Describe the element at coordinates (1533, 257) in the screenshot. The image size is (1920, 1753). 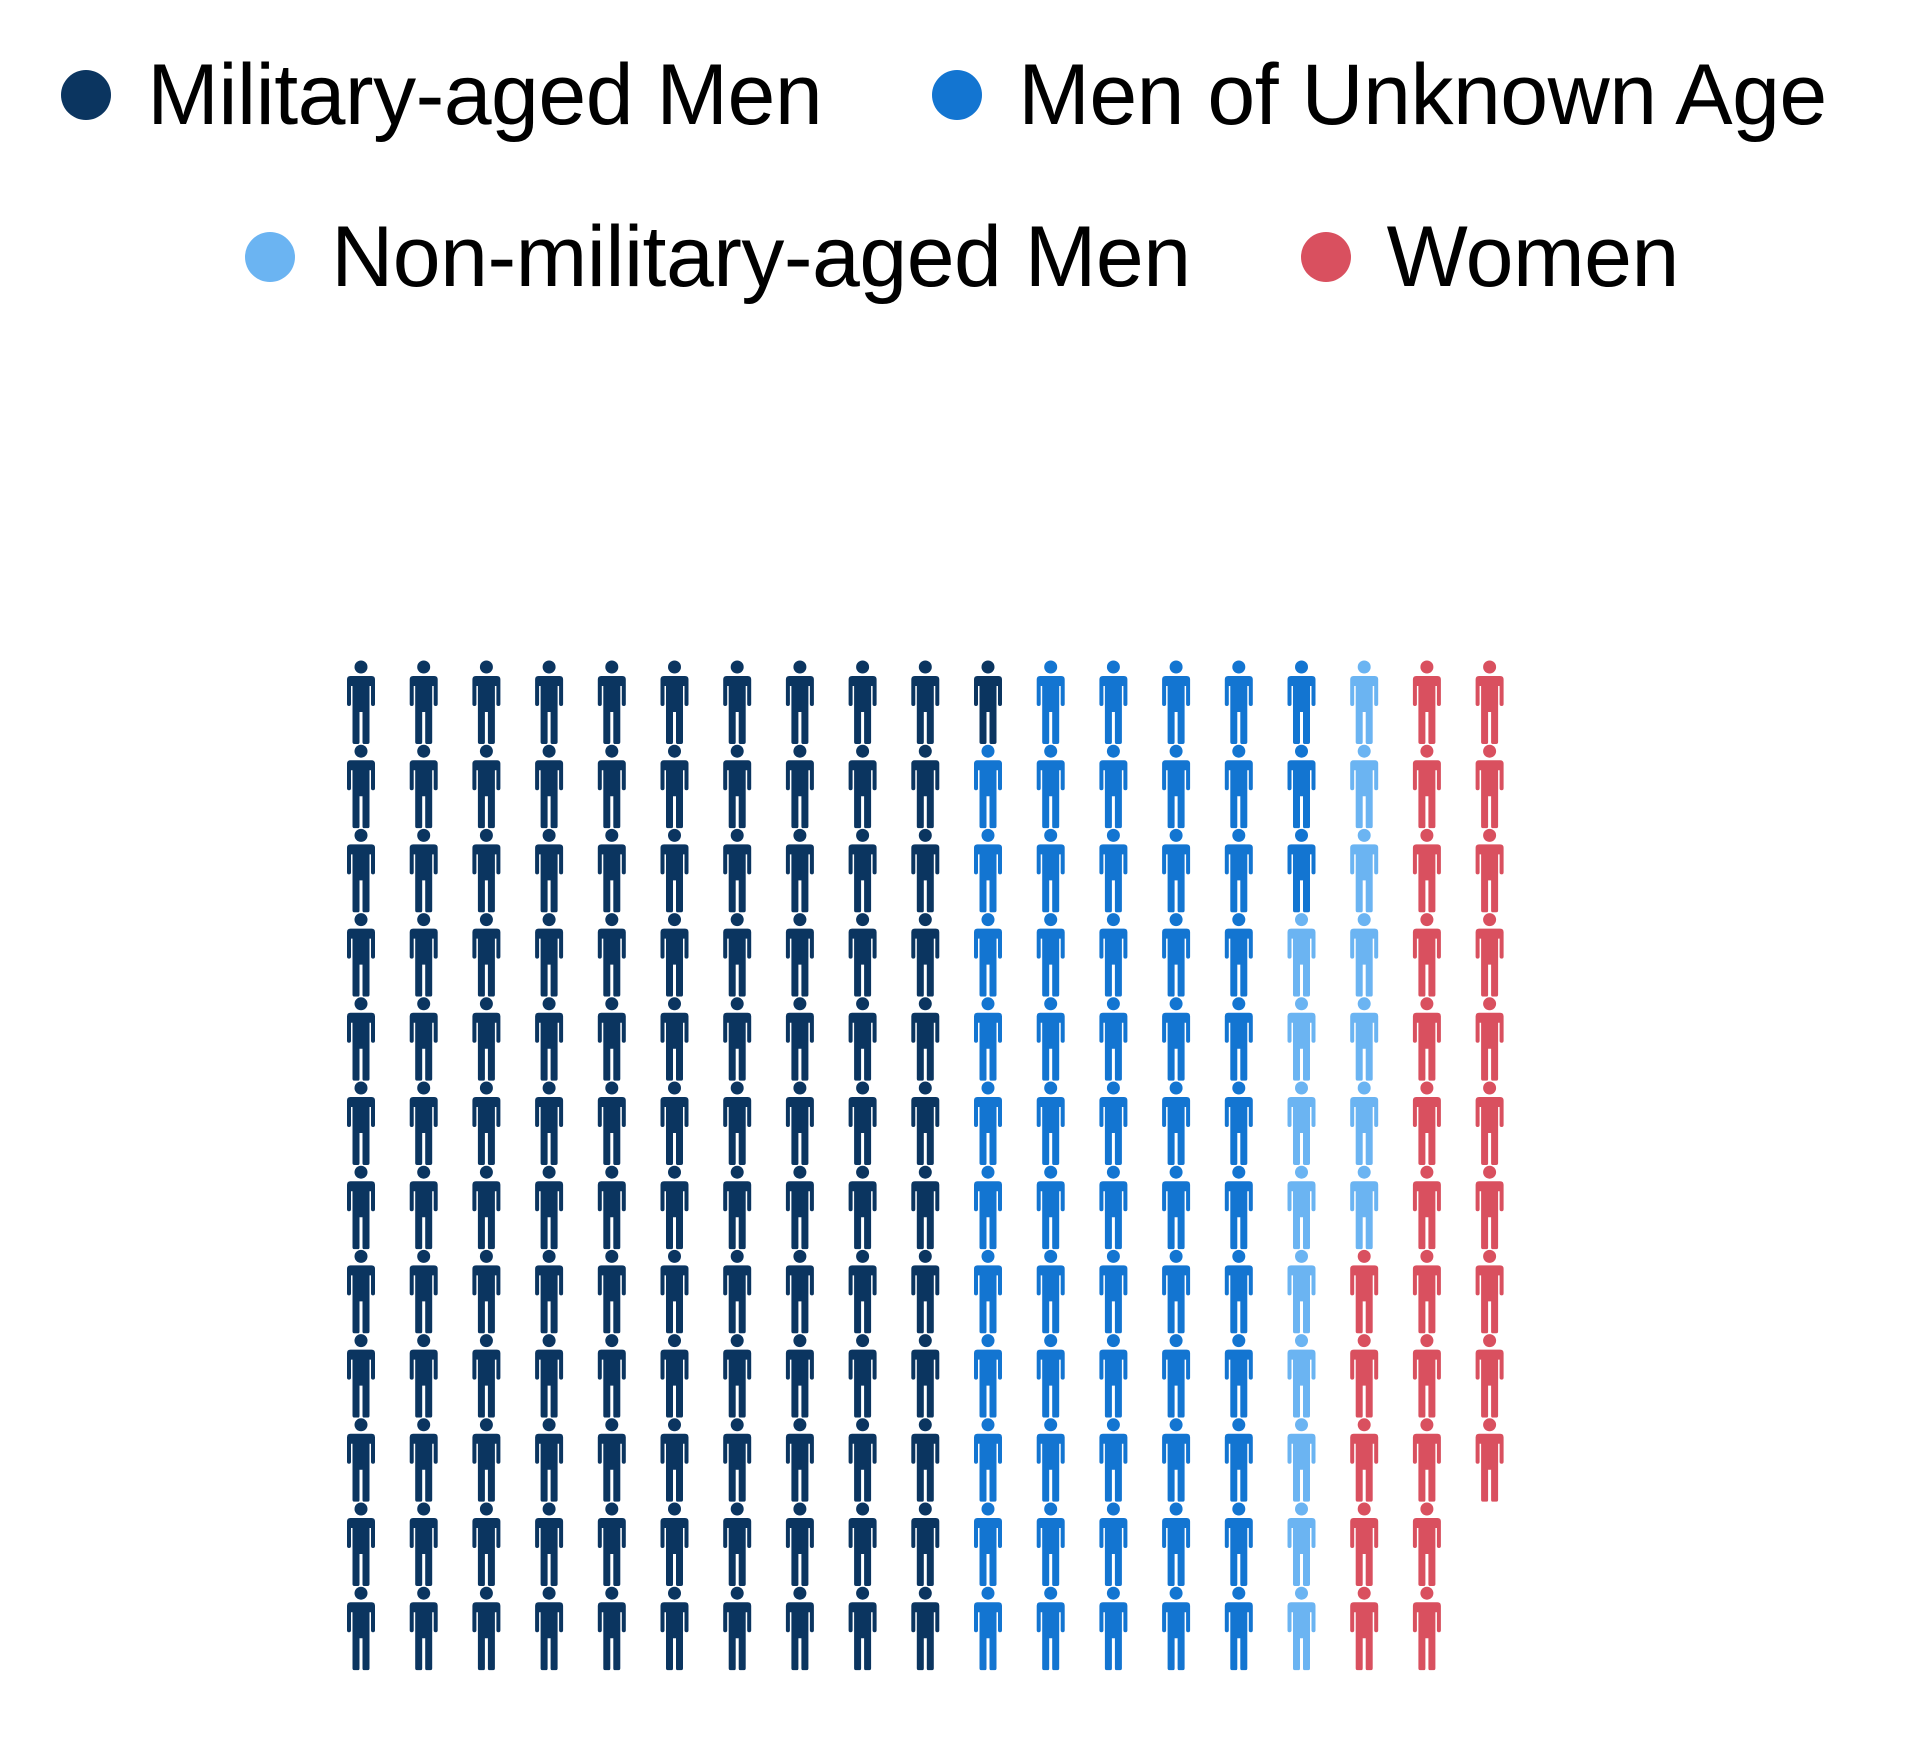
I see `legend-label-women: Women` at that location.